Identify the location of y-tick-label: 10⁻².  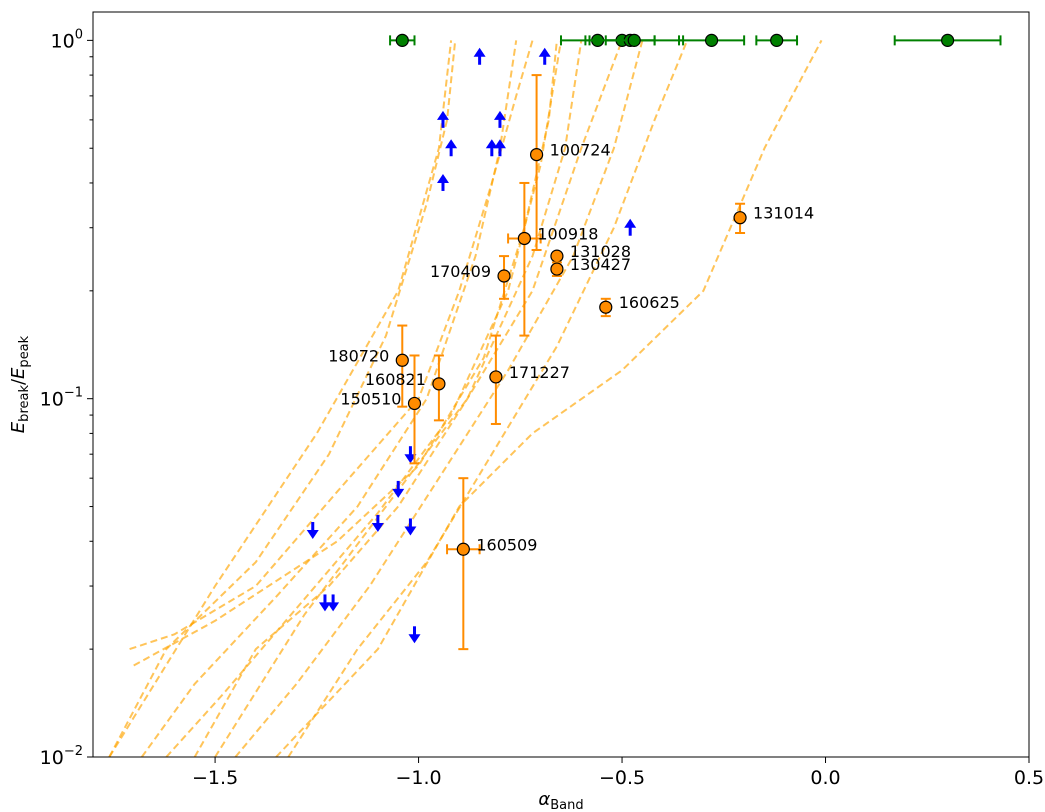
(61, 756).